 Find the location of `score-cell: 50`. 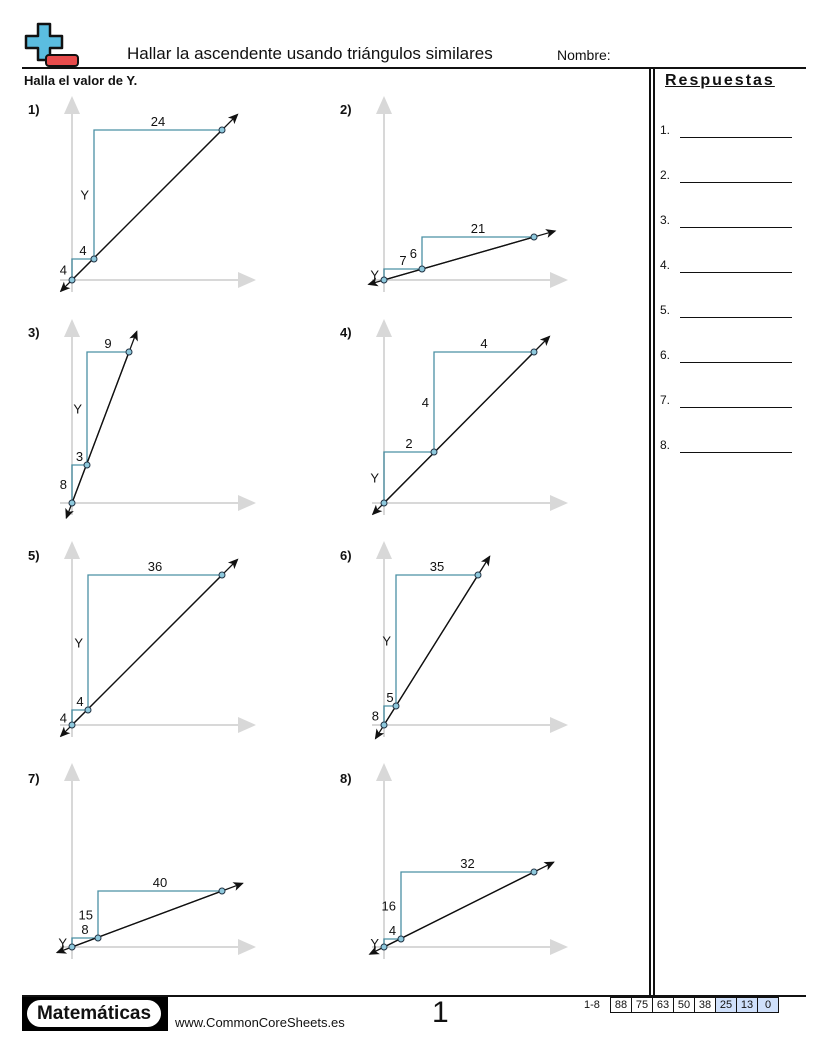

score-cell: 50 is located at coordinates (684, 1005).